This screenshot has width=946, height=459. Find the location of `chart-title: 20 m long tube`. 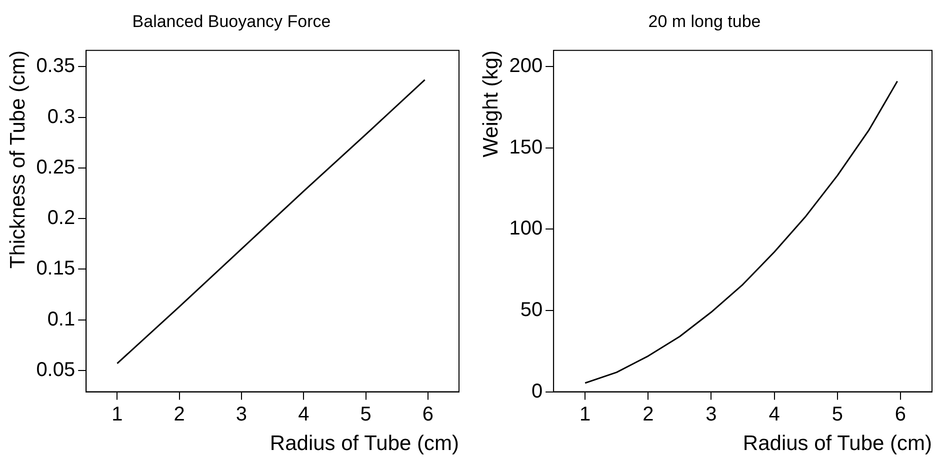

chart-title: 20 m long tube is located at coordinates (704, 21).